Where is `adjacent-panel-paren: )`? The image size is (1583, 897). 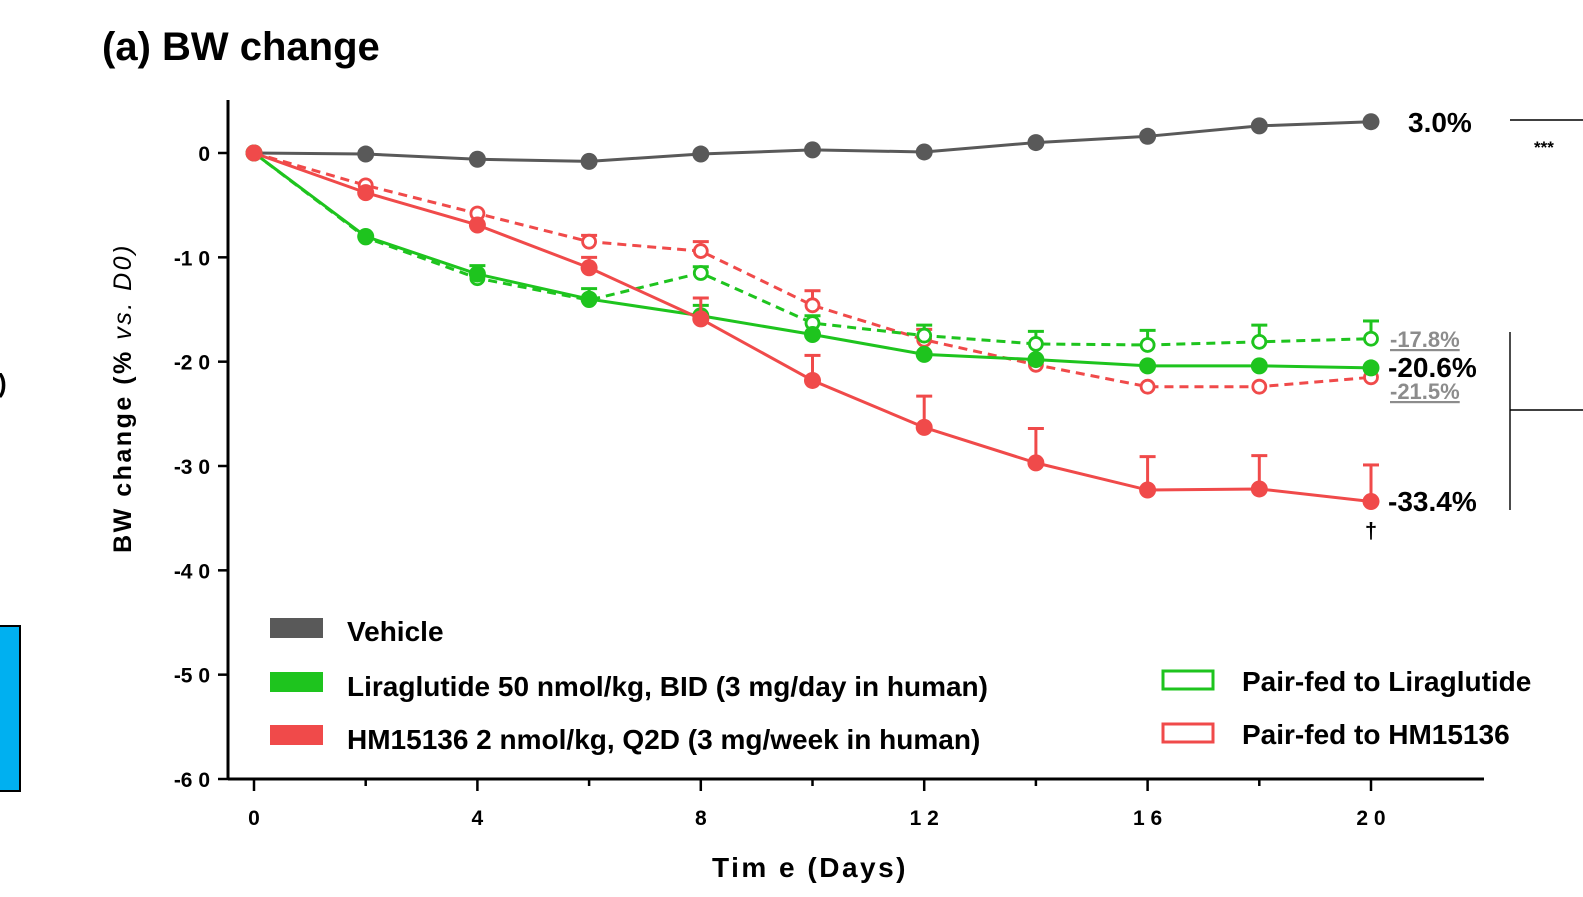 adjacent-panel-paren: ) is located at coordinates (3, 383).